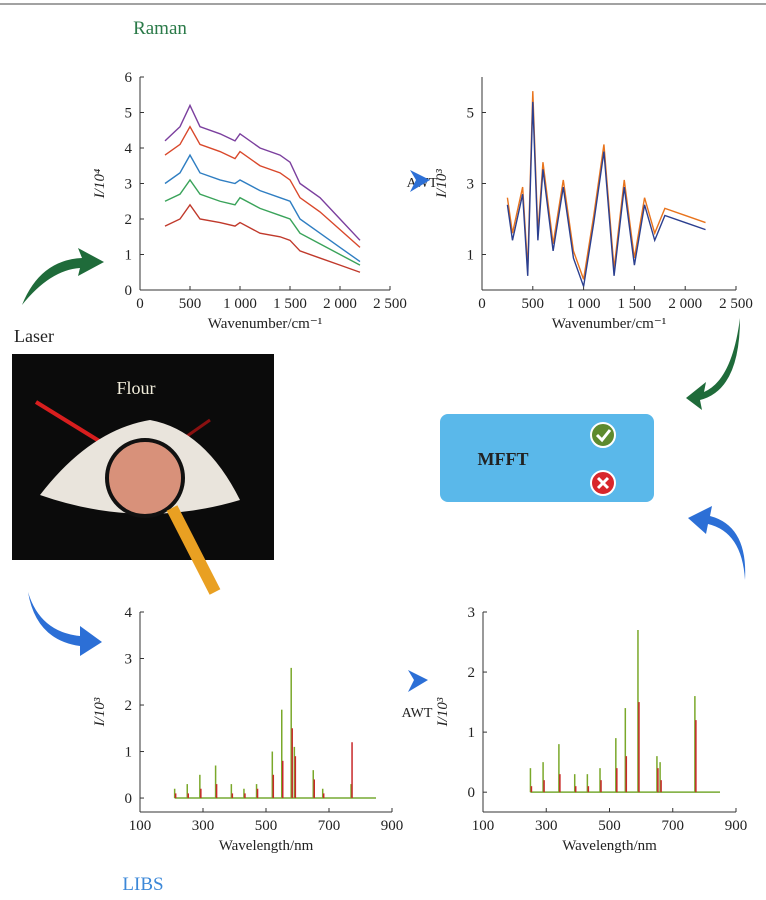 The image size is (766, 900). I want to click on awt-label: AWT, so click(417, 713).